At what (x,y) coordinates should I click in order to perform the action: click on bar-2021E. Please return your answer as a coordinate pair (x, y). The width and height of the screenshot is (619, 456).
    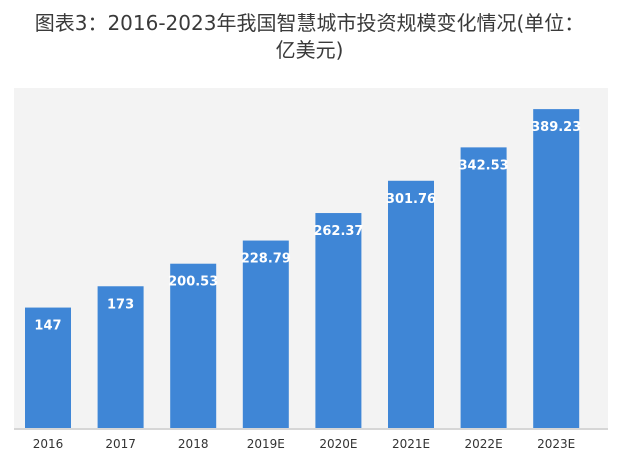
    Looking at the image, I should click on (411, 304).